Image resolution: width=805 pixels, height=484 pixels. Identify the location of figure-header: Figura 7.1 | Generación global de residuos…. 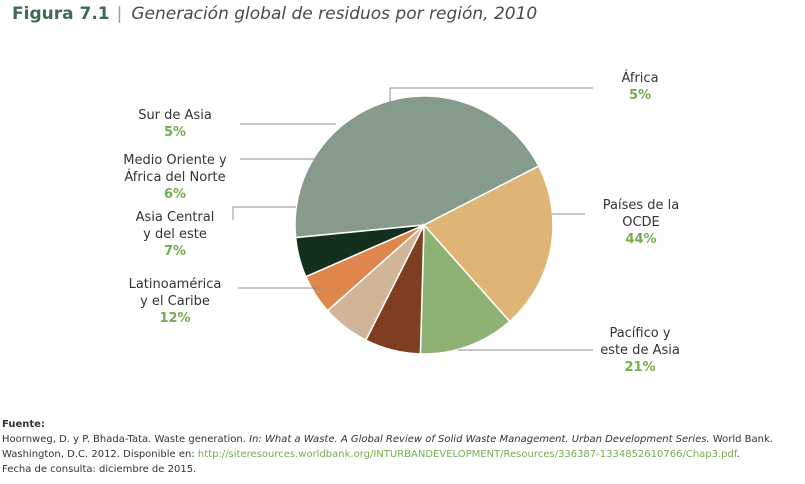
(274, 14).